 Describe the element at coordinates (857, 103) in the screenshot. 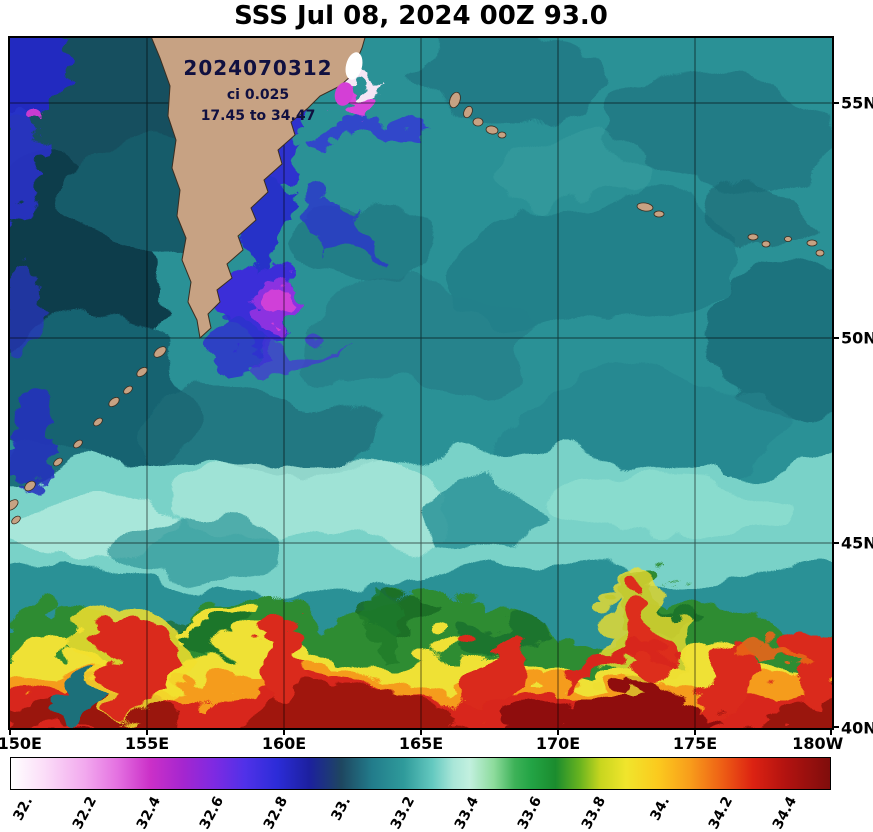

I see `y-tick-label: 55N` at that location.